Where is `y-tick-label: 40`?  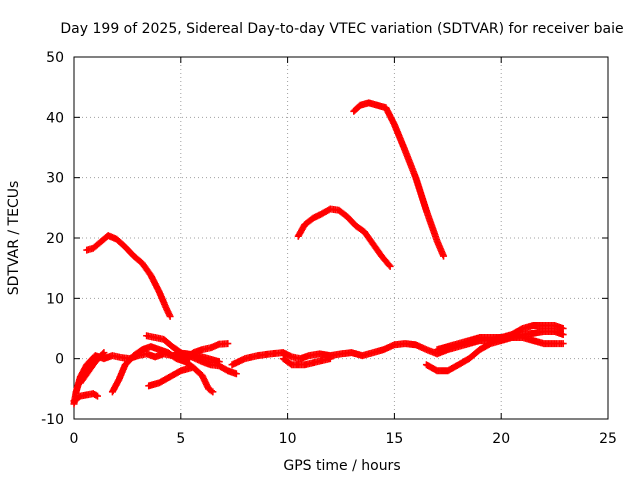 y-tick-label: 40 is located at coordinates (55, 118).